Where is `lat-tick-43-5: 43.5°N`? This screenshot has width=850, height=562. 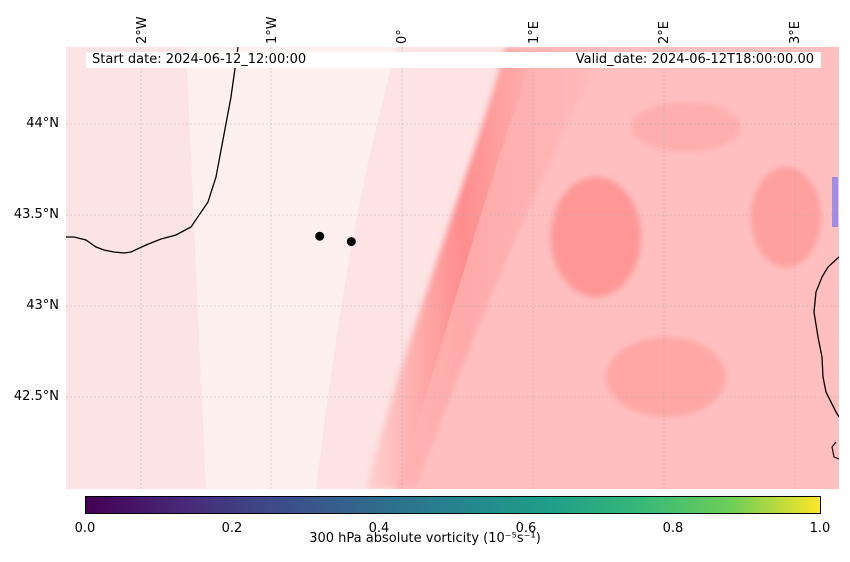 lat-tick-43-5: 43.5°N is located at coordinates (36, 214).